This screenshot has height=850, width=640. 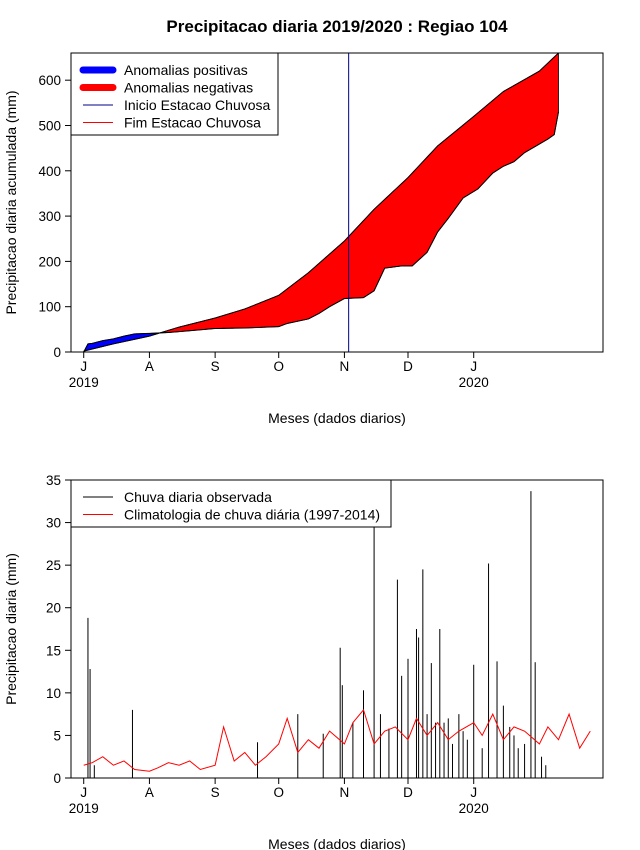 I want to click on y-tick-label: 35, so click(x=53, y=480).